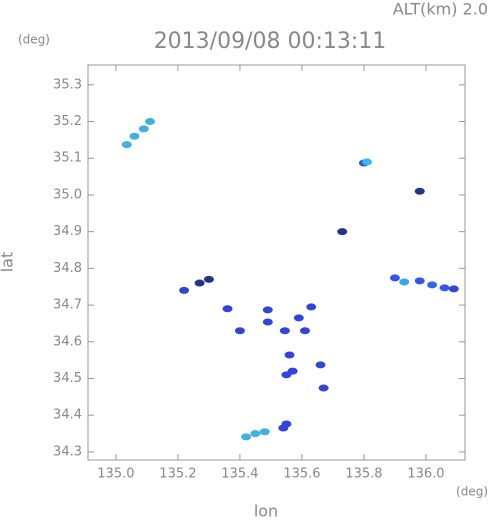  I want to click on y-label: lat, so click(8, 262).